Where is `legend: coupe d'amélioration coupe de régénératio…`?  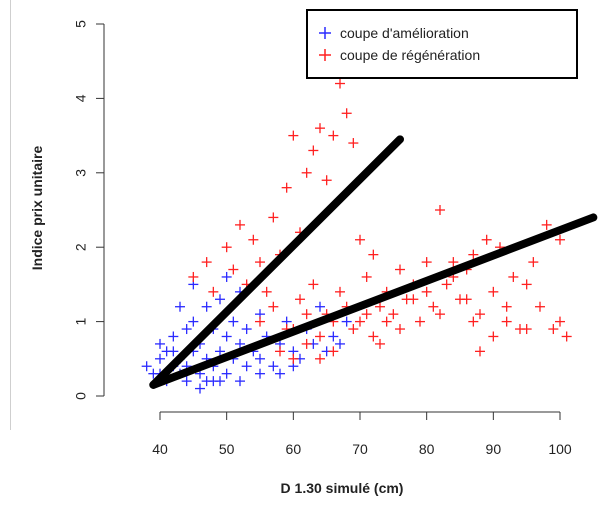
legend: coupe d'amélioration coupe de régénératio… is located at coordinates (442, 44).